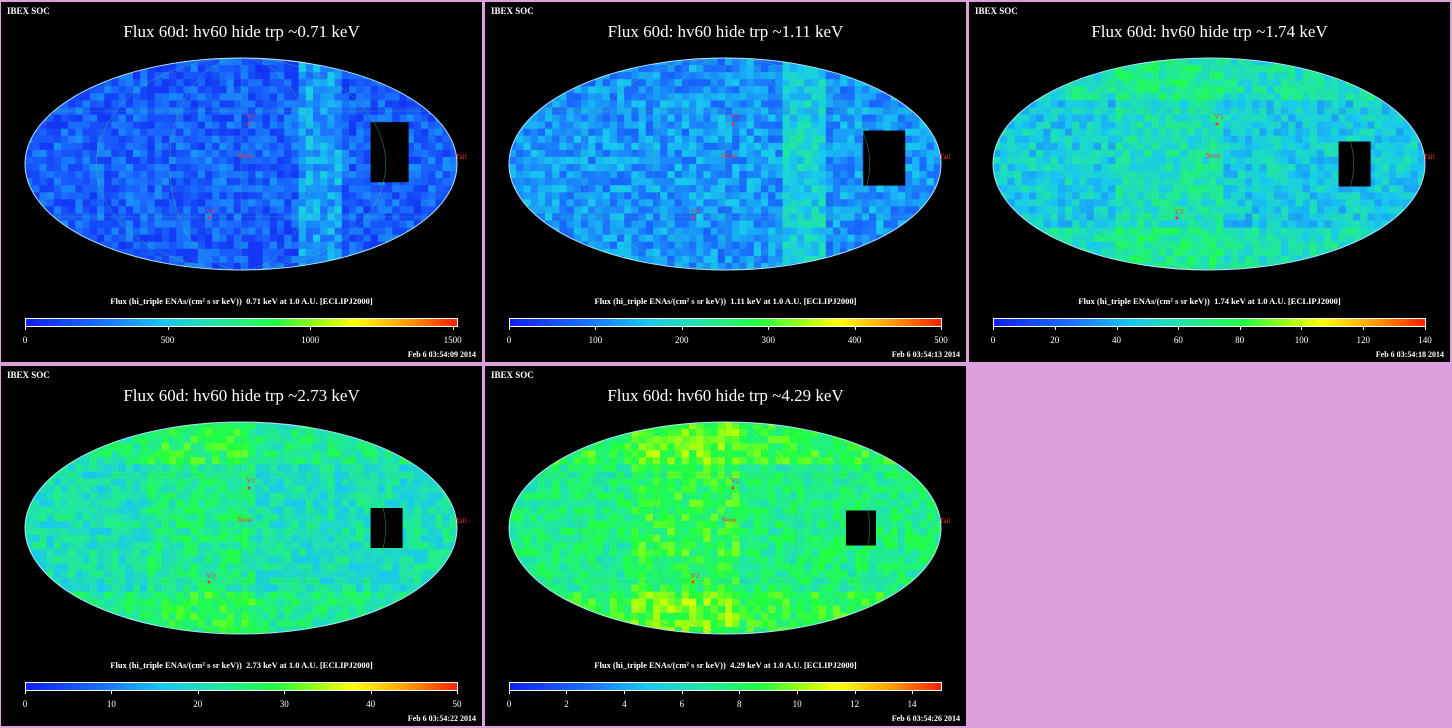 This screenshot has height=728, width=1452. I want to click on colorbar-tick-label: 60, so click(1178, 340).